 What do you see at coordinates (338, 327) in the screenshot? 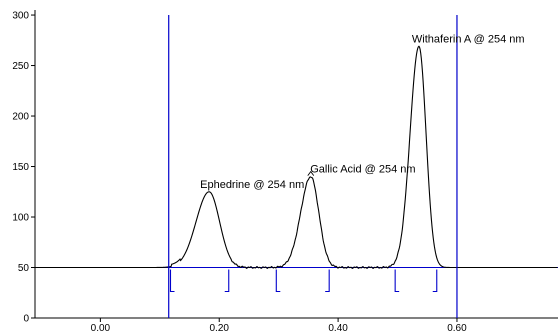
I see `x-tick-label: 0.40` at bounding box center [338, 327].